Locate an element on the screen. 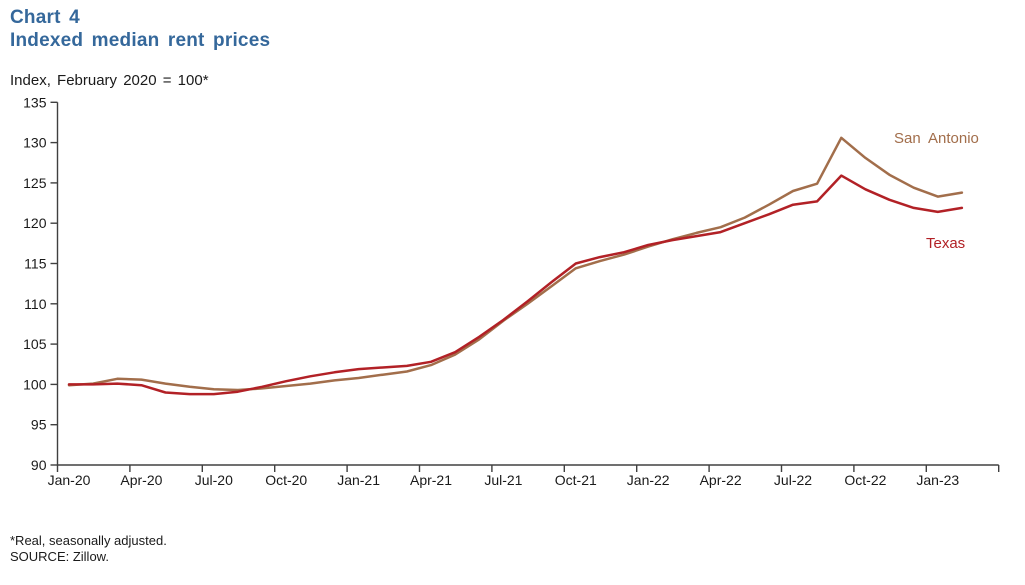  y-tick-label: 115 is located at coordinates (35, 264).